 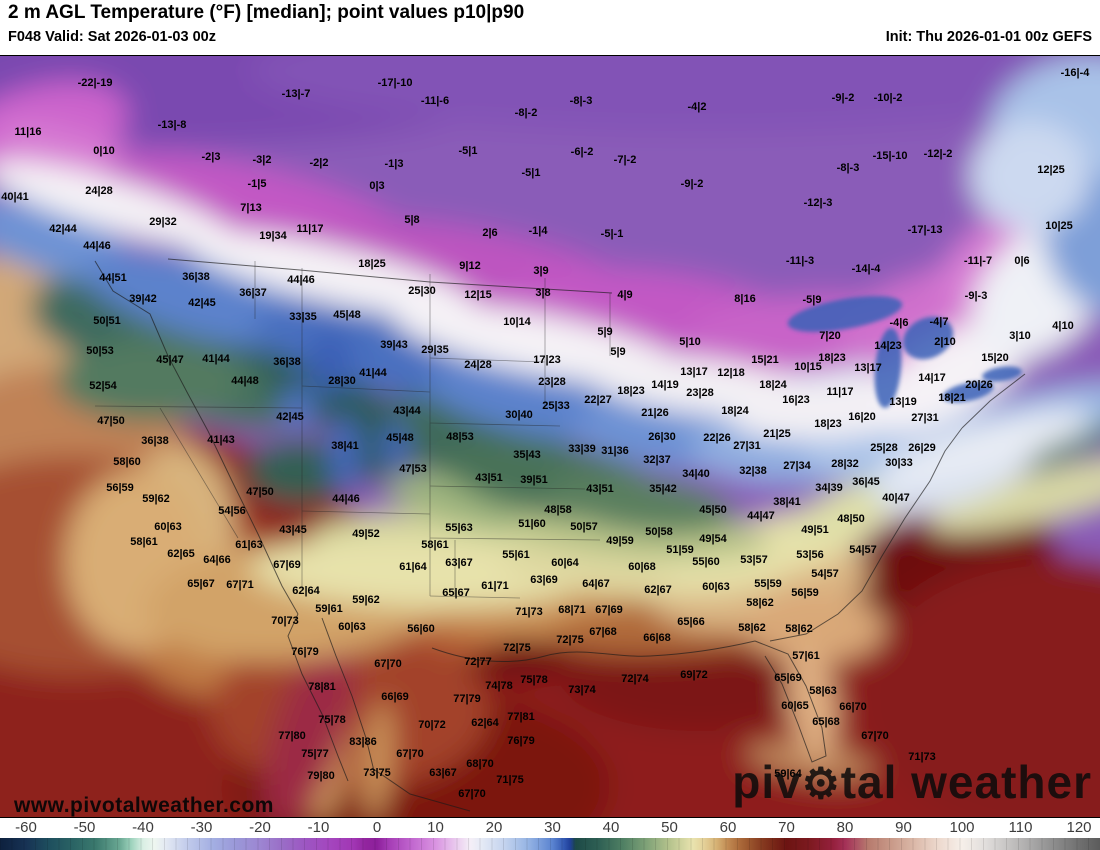 I want to click on point-value: 21|26, so click(x=655, y=413).